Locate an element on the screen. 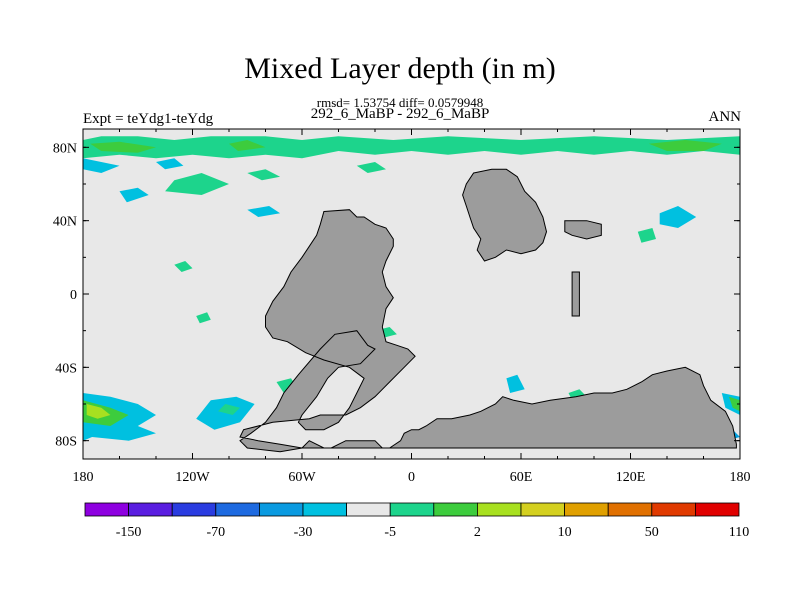 The height and width of the screenshot is (600, 800). colorbar: -150 -70 -30 -5 2 10 50 110 is located at coordinates (416, 521).